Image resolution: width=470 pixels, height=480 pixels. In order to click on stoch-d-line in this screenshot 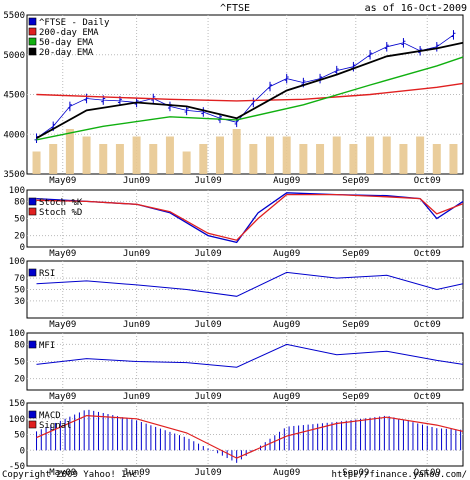, I will do `click(250, 217)`.